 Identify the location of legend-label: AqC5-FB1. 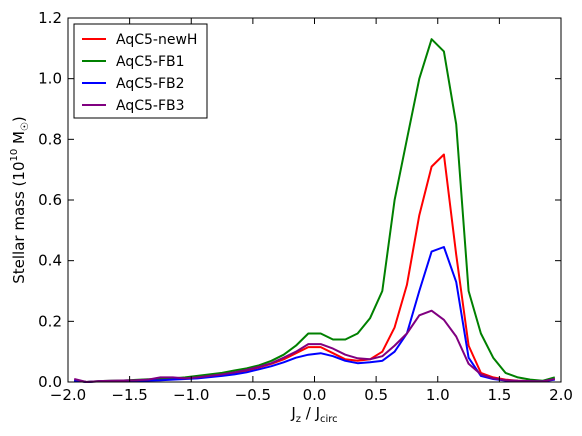
(150, 62).